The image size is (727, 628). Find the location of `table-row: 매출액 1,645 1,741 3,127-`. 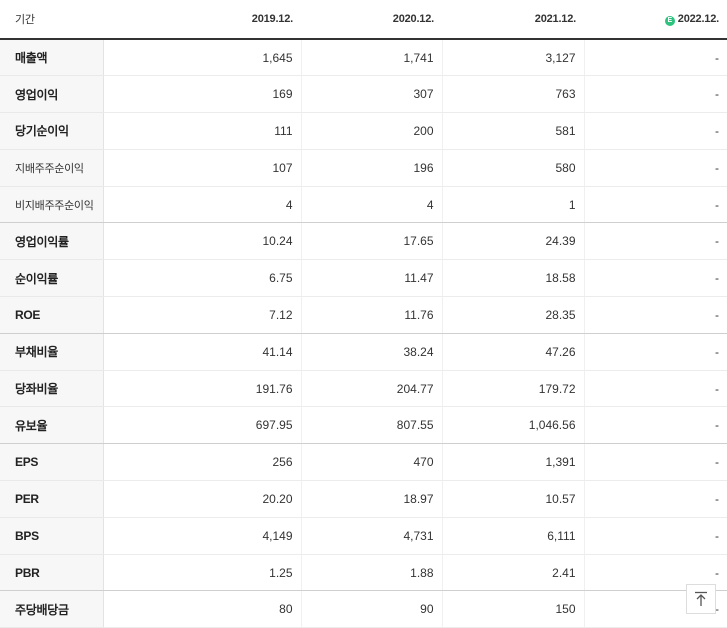

table-row: 매출액 1,645 1,741 3,127- is located at coordinates (363, 58).